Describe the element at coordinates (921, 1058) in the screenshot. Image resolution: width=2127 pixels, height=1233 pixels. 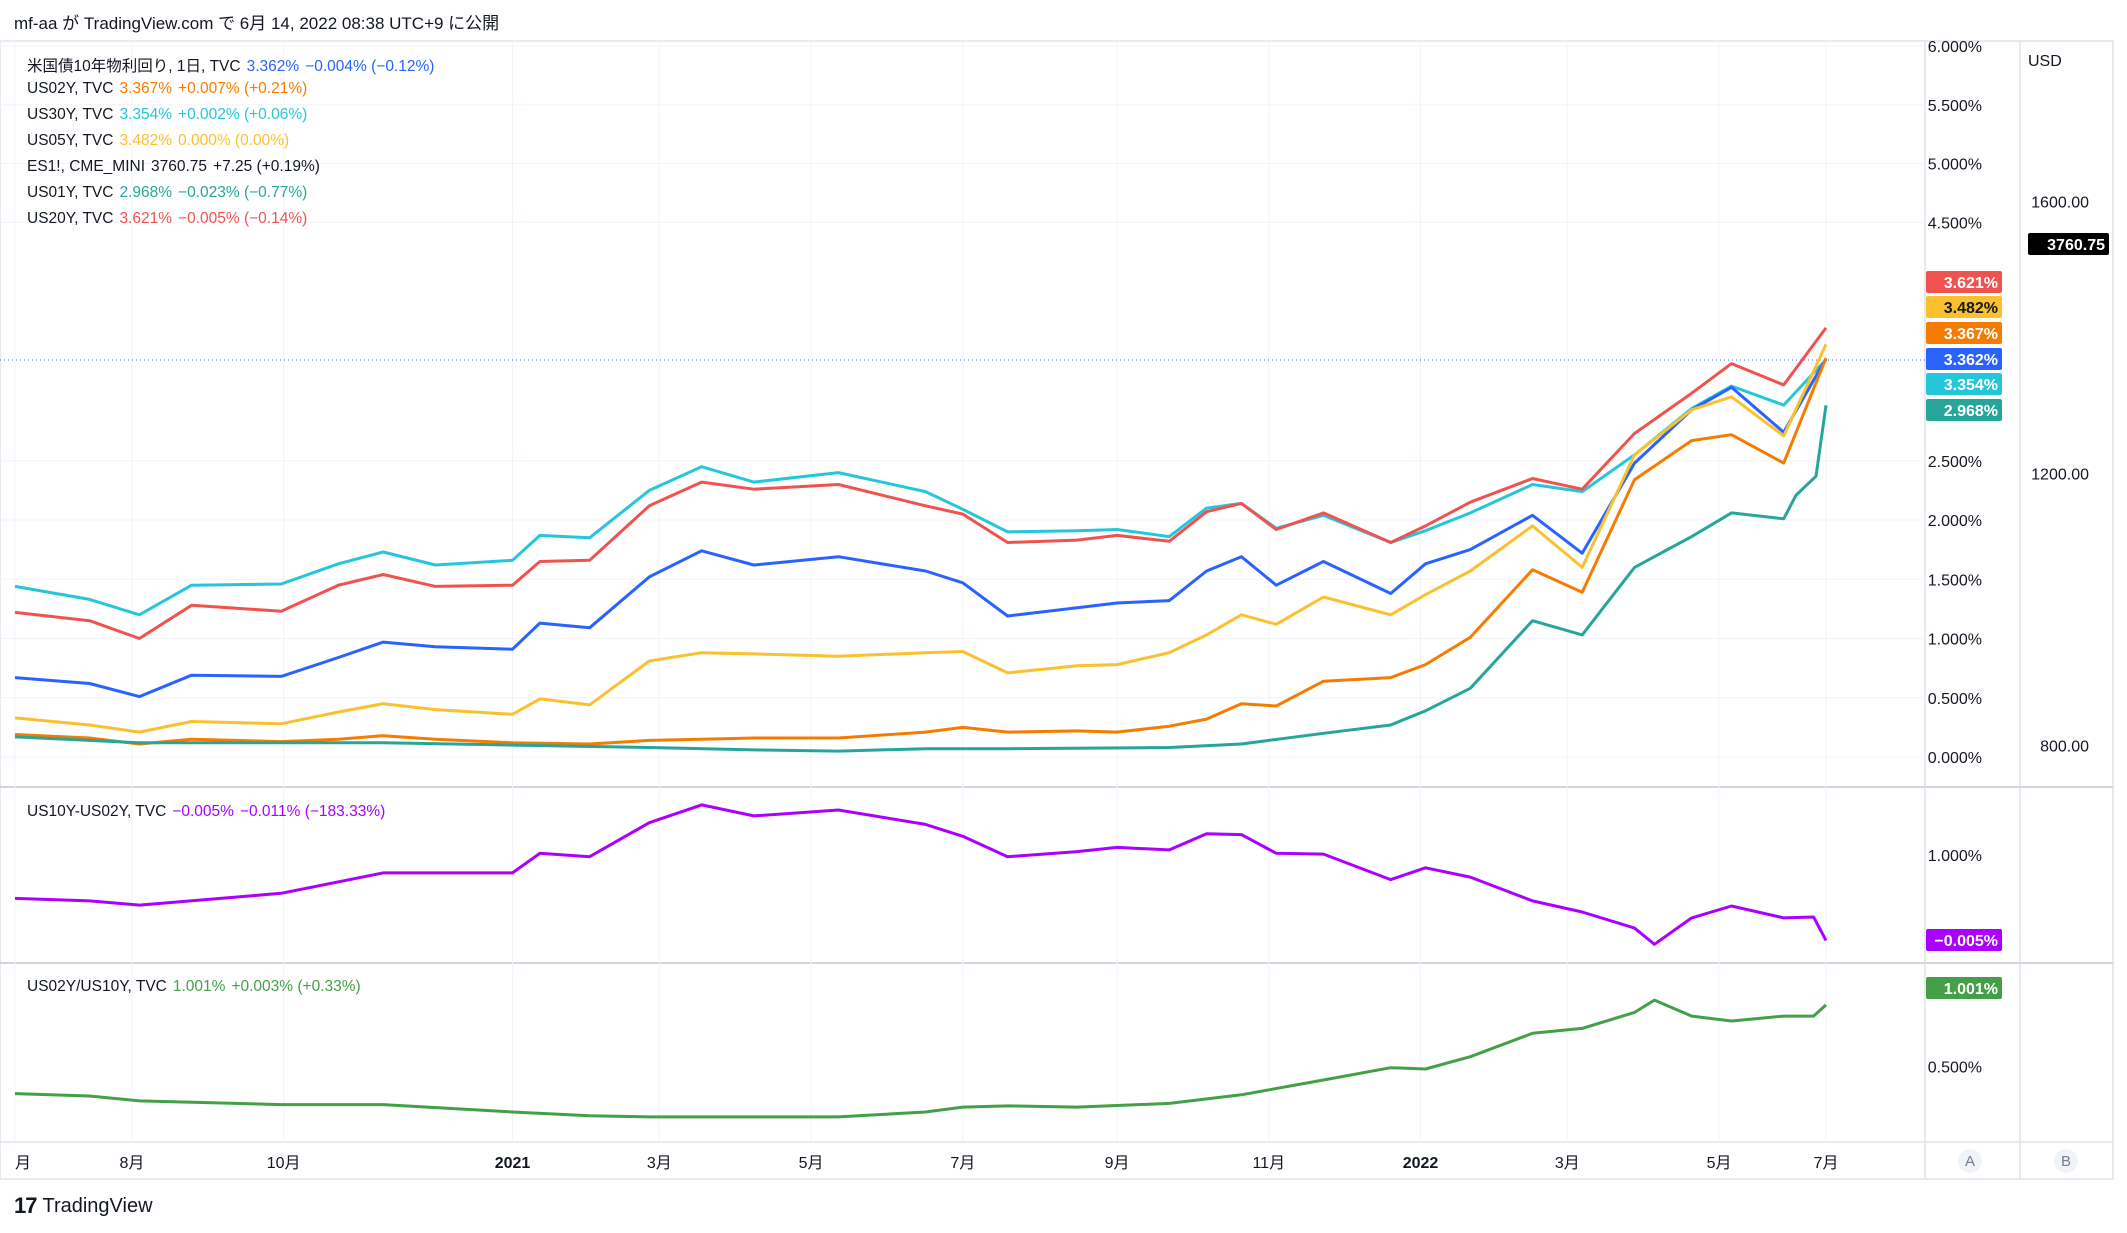
I see `series-line-us02y-us10y` at that location.